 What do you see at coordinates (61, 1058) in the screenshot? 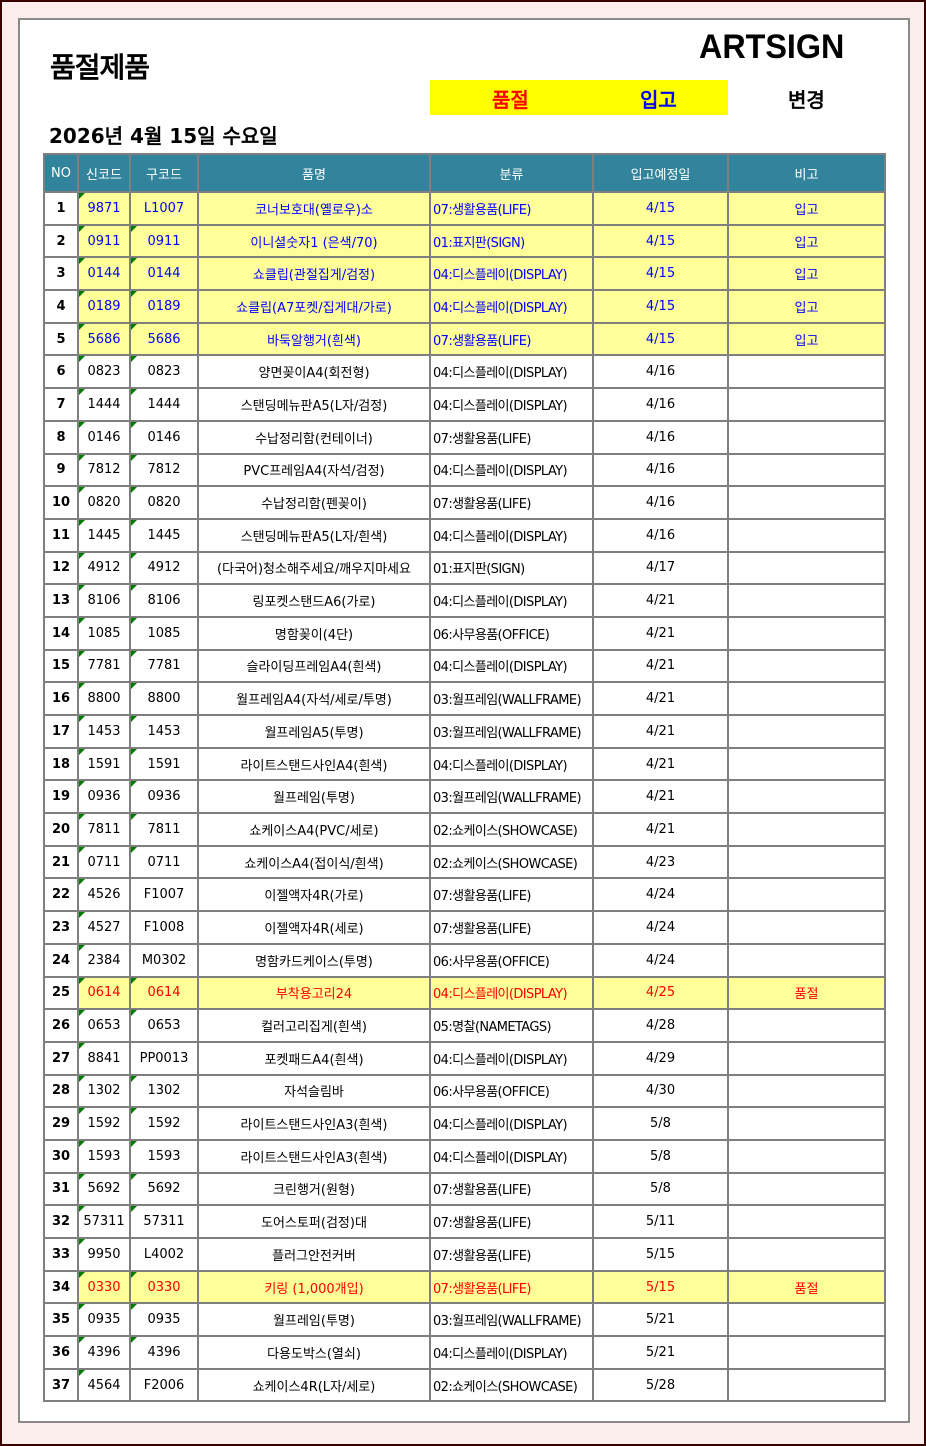
I see `row-number: 27` at bounding box center [61, 1058].